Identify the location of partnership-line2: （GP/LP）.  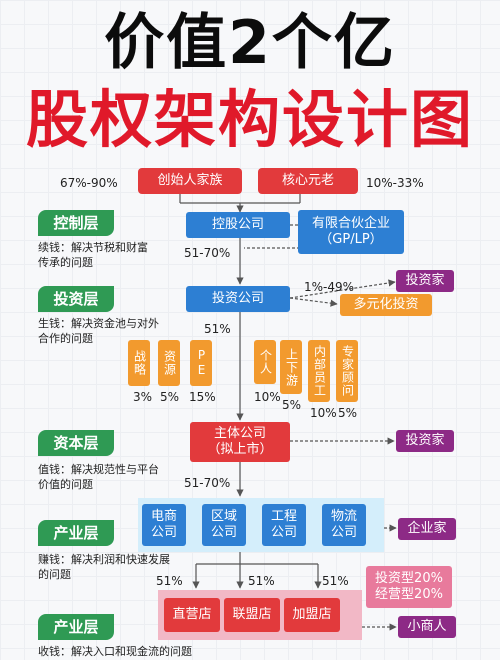
(351, 239).